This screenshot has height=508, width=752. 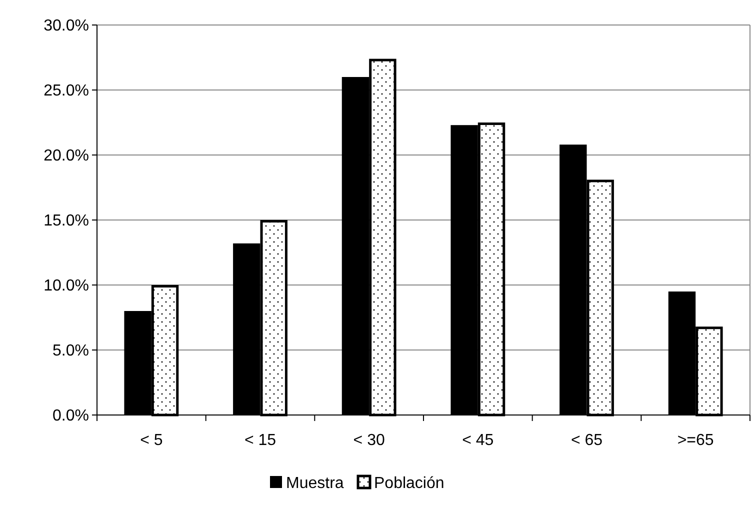 What do you see at coordinates (695, 440) in the screenshot?
I see `x-tick-label: >=65` at bounding box center [695, 440].